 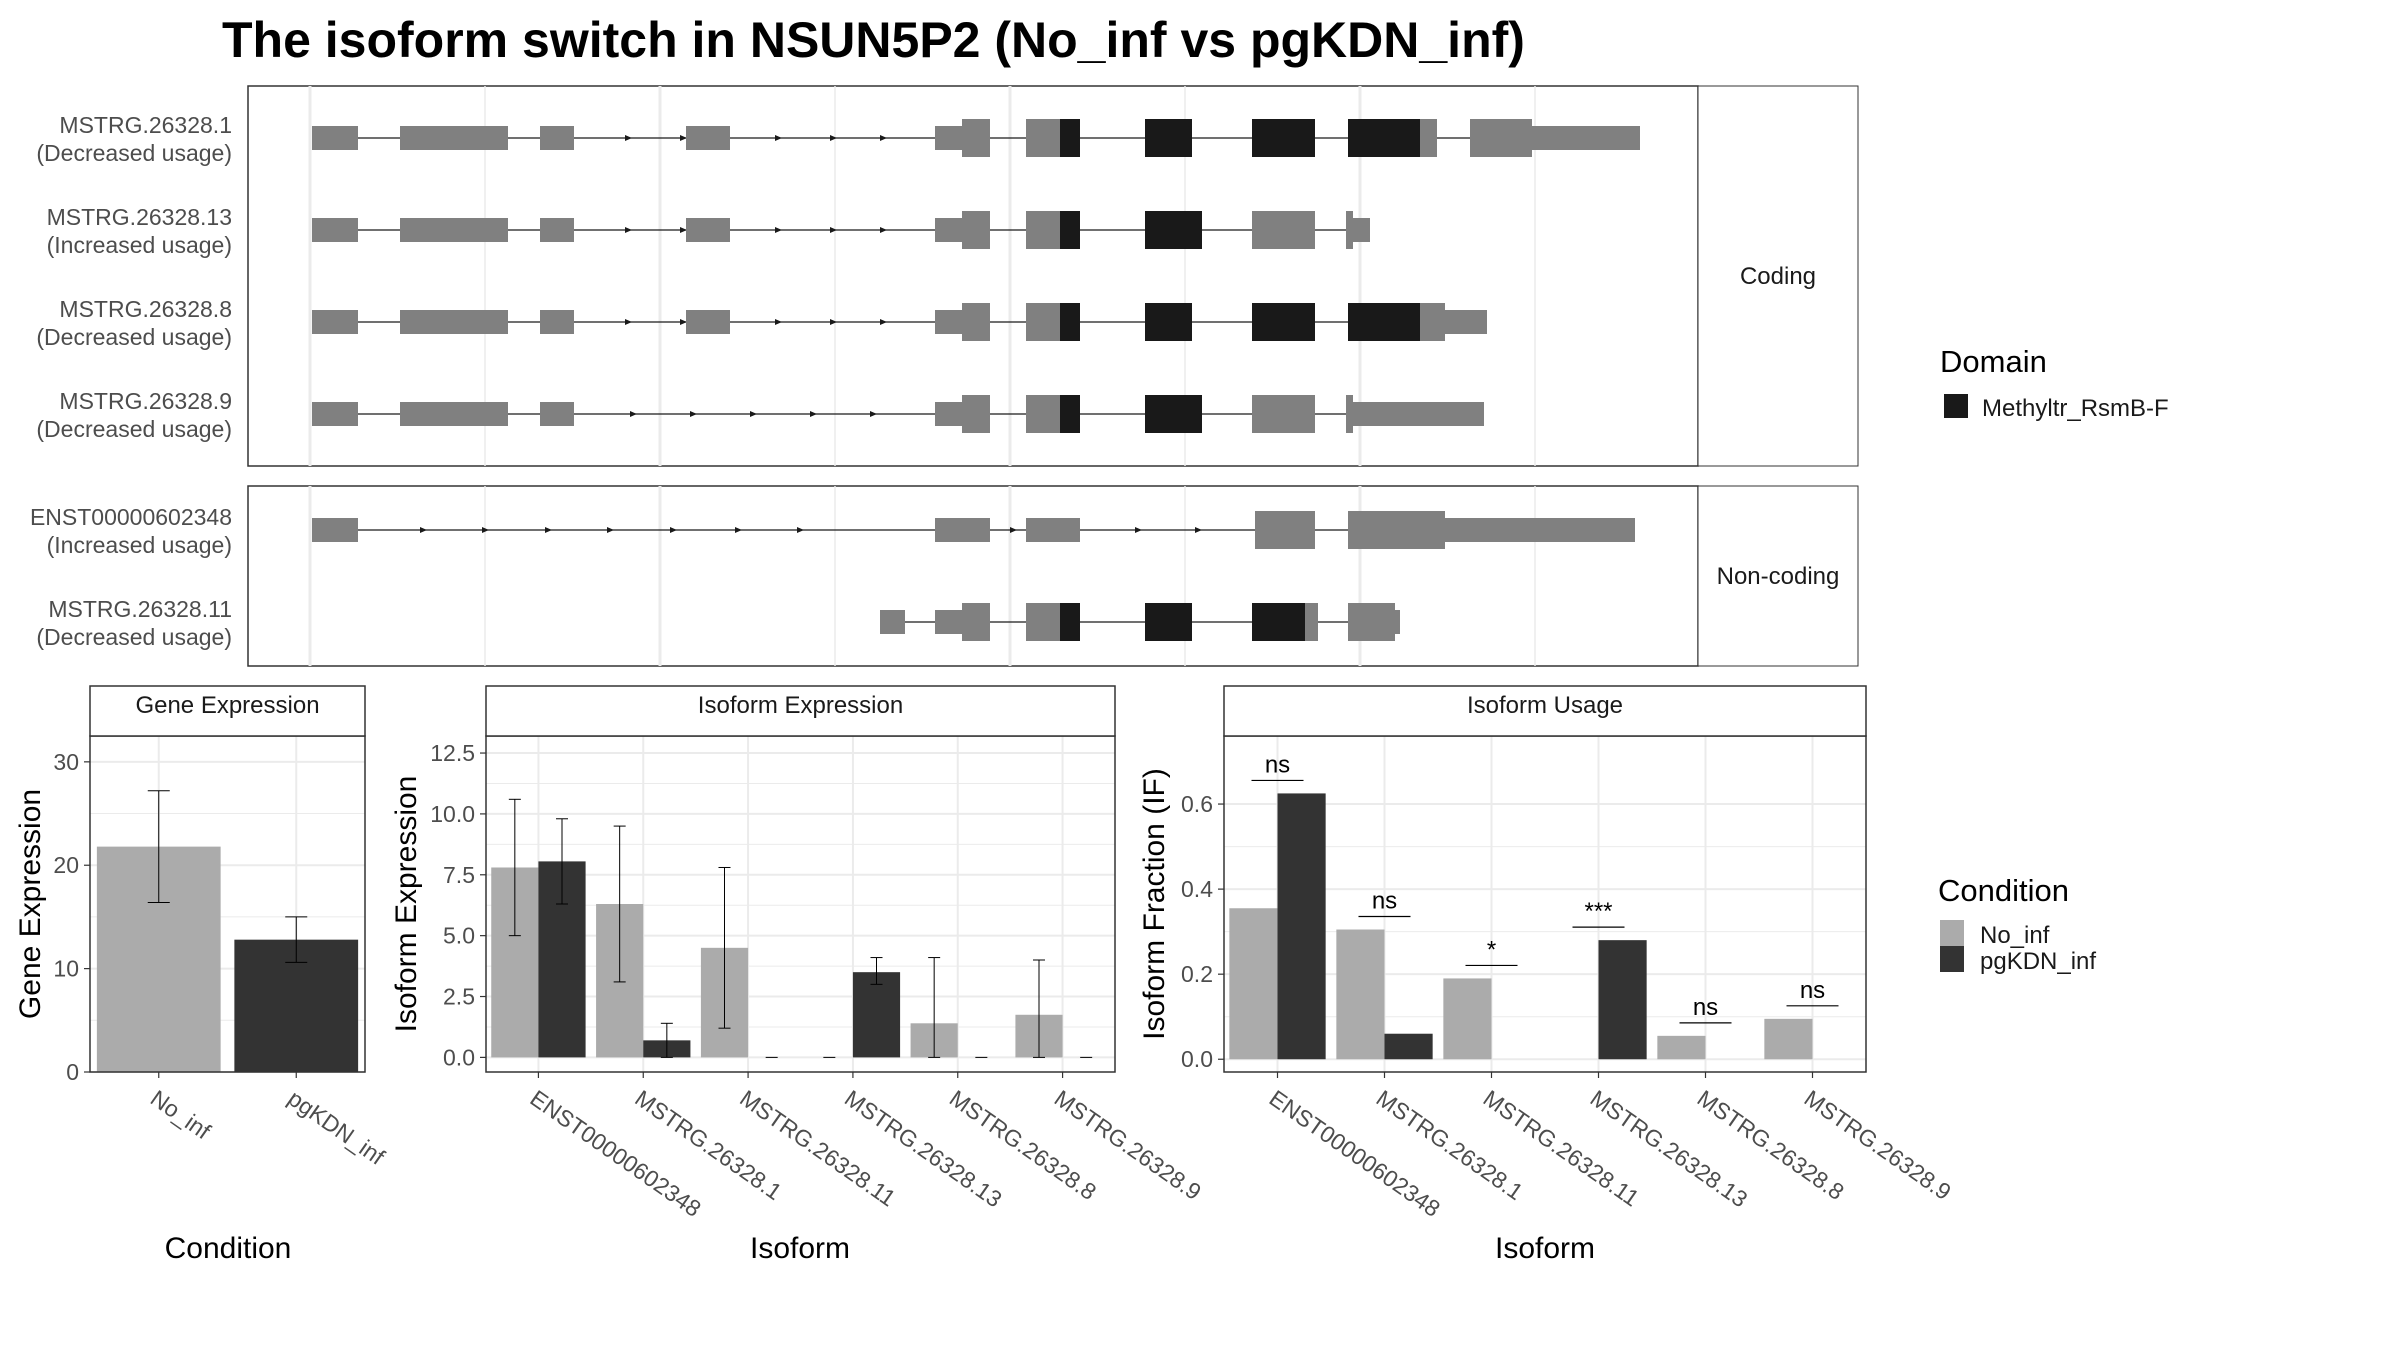 I want to click on y-tick-label: 12.5, so click(x=452, y=753).